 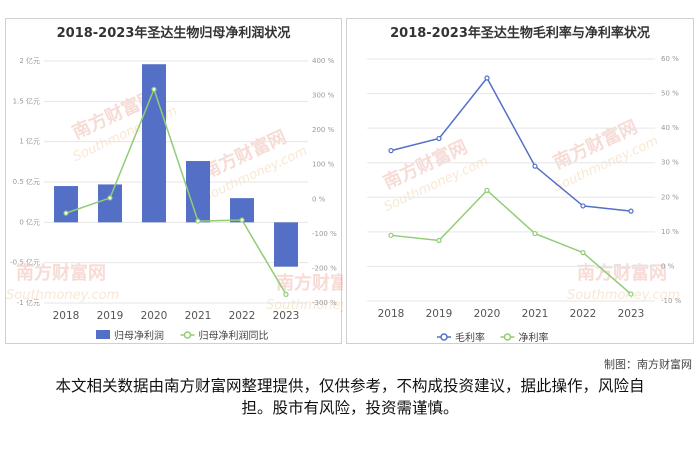 I want to click on left-axis-tick: -0.5 亿元, so click(x=25, y=262).